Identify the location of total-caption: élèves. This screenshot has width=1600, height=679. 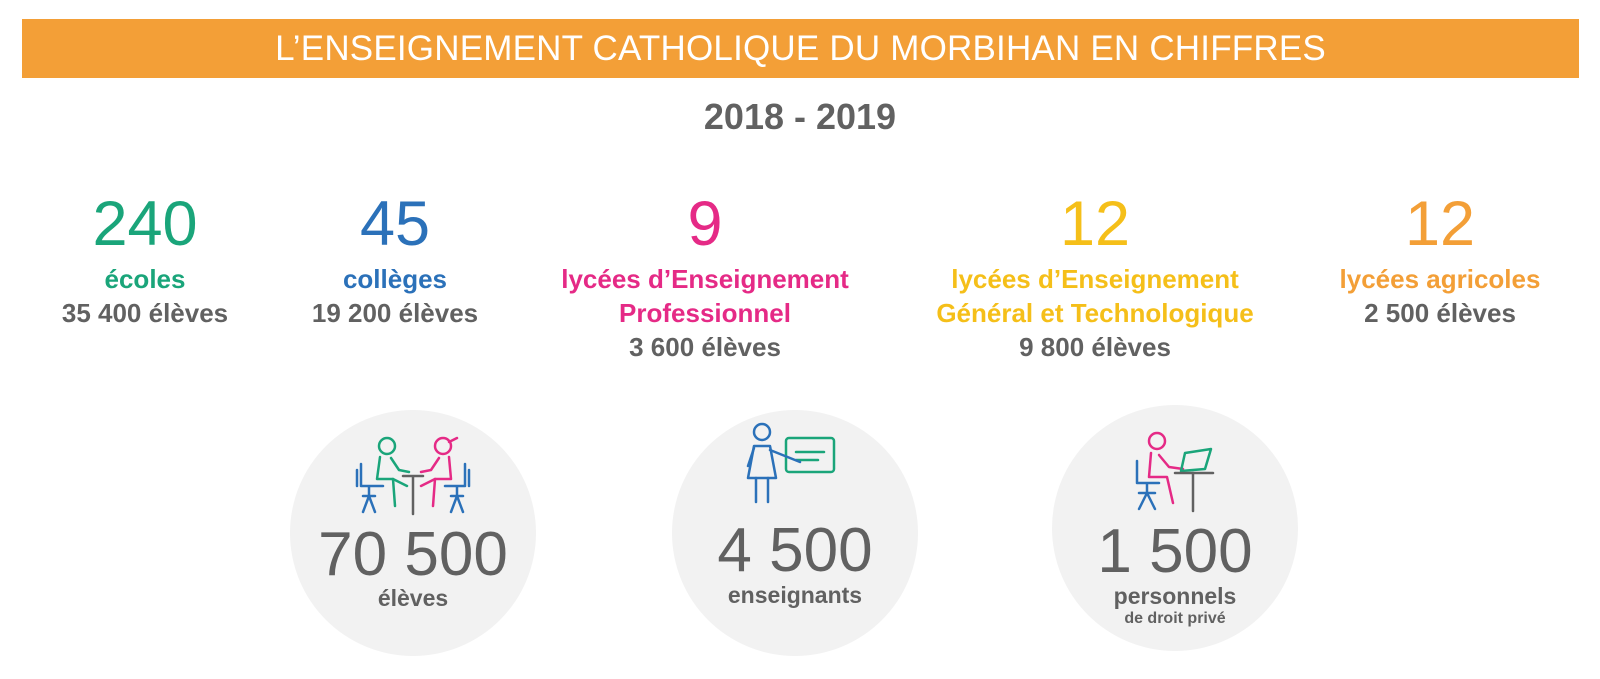
(413, 598).